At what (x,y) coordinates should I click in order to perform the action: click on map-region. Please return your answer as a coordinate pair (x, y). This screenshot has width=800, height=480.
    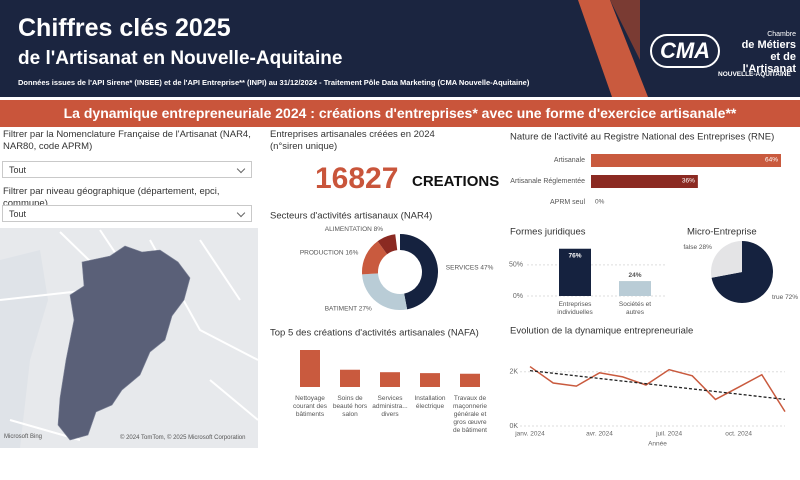
    Looking at the image, I should click on (124, 343).